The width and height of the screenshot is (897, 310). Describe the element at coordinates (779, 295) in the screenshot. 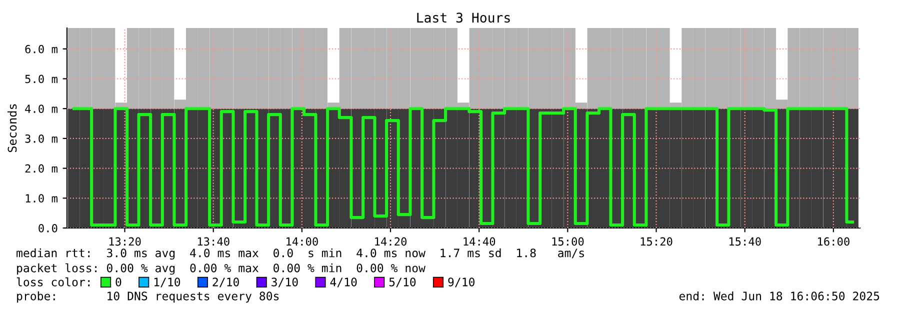

I see `text: end: Wed Jun 18 16:06:50 2025` at that location.